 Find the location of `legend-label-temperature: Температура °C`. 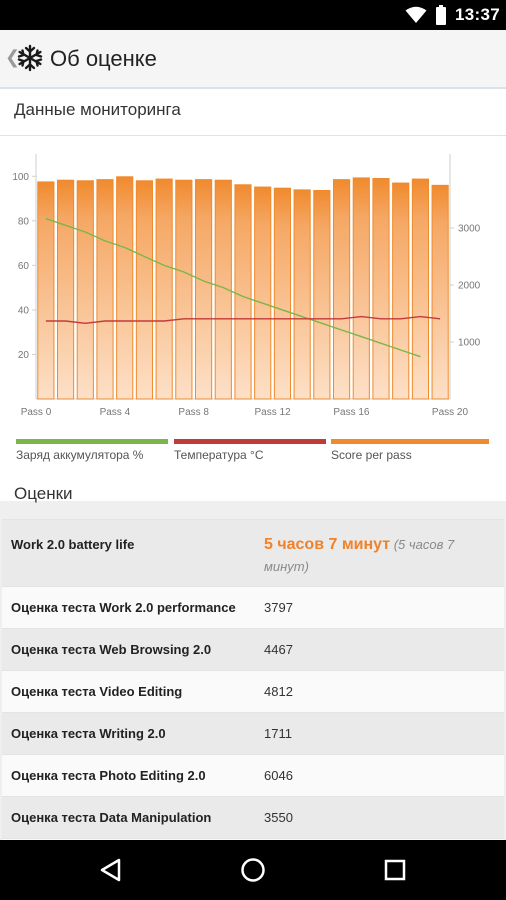

legend-label-temperature: Температура °C is located at coordinates (219, 455).